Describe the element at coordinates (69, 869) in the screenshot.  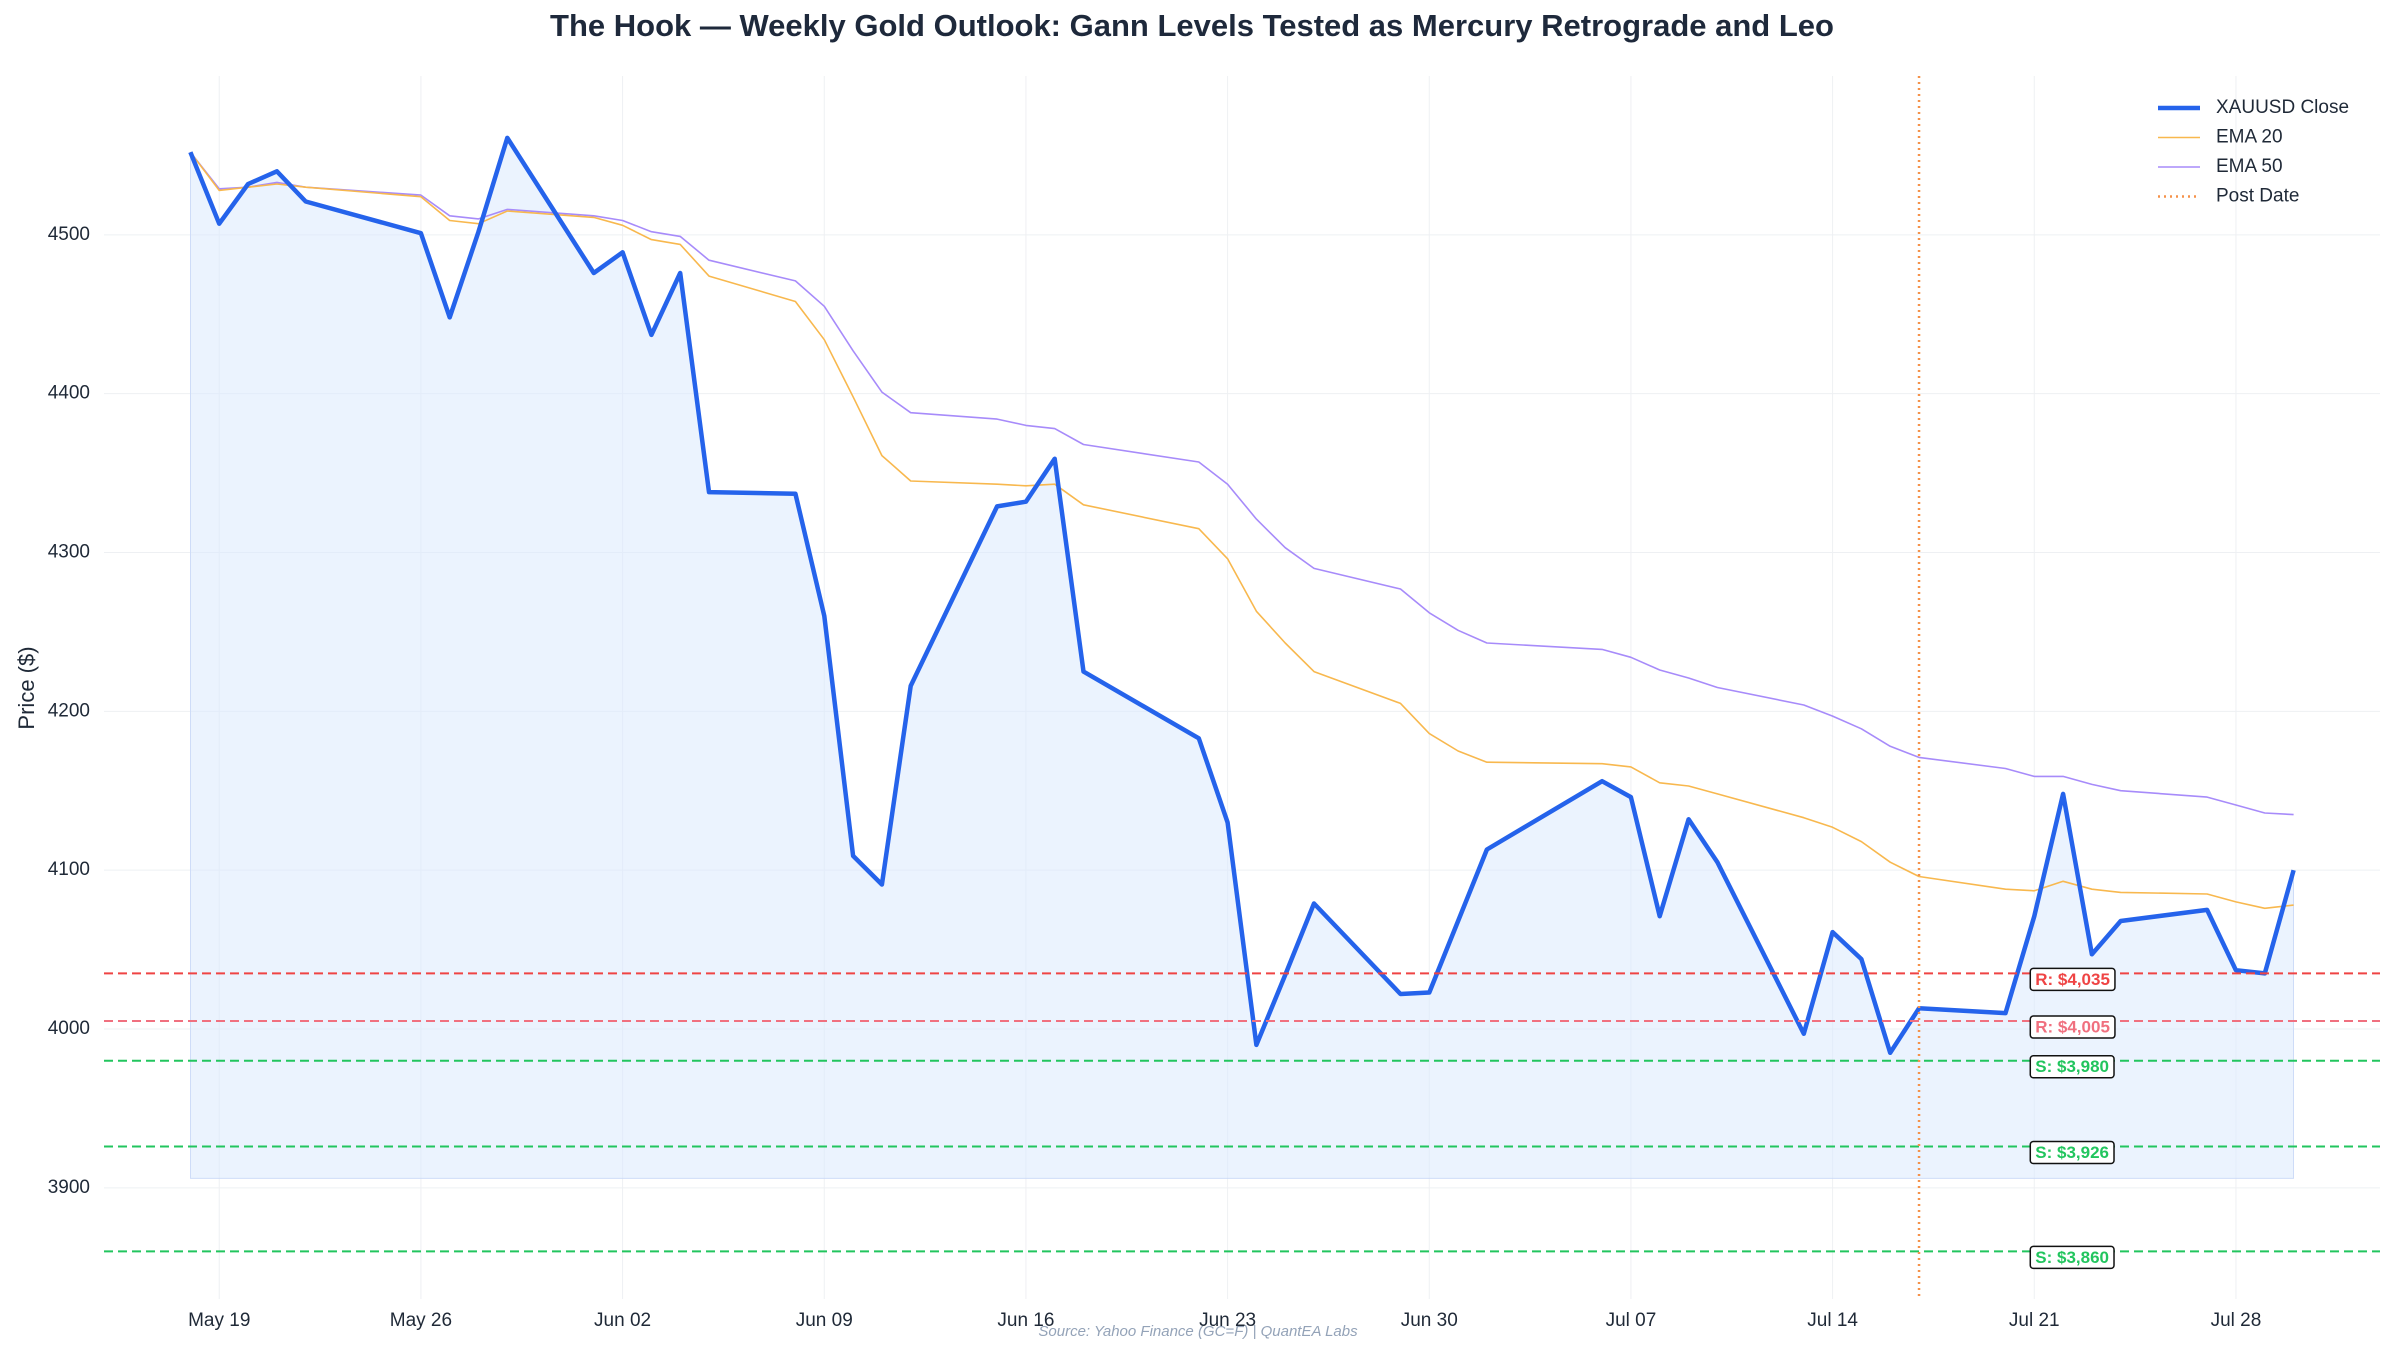
I see `y-tick-label: 4100` at that location.